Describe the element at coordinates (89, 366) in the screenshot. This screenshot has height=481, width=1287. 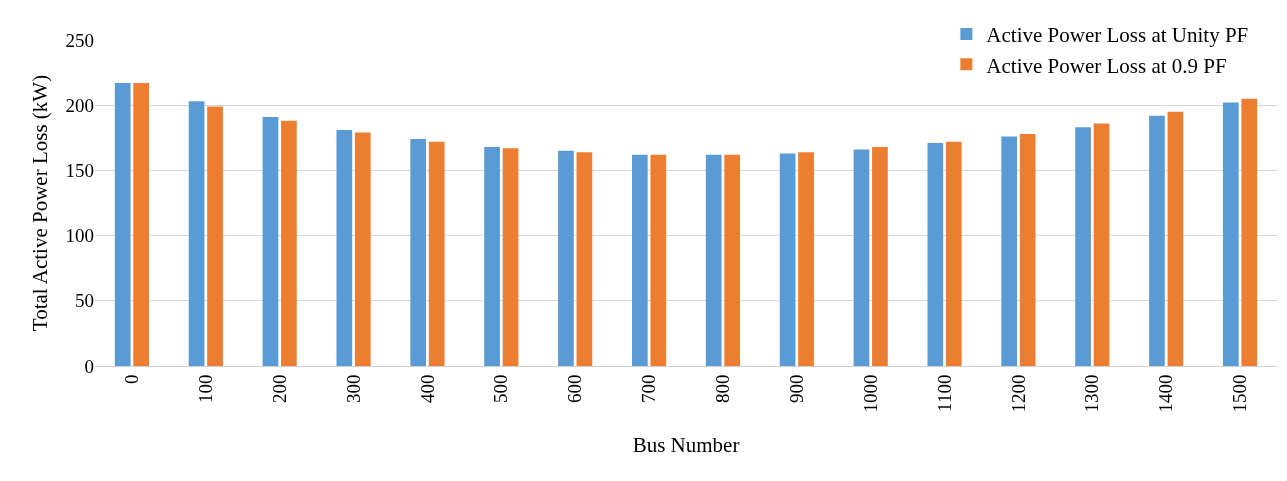
I see `y-tick-label: 0` at that location.